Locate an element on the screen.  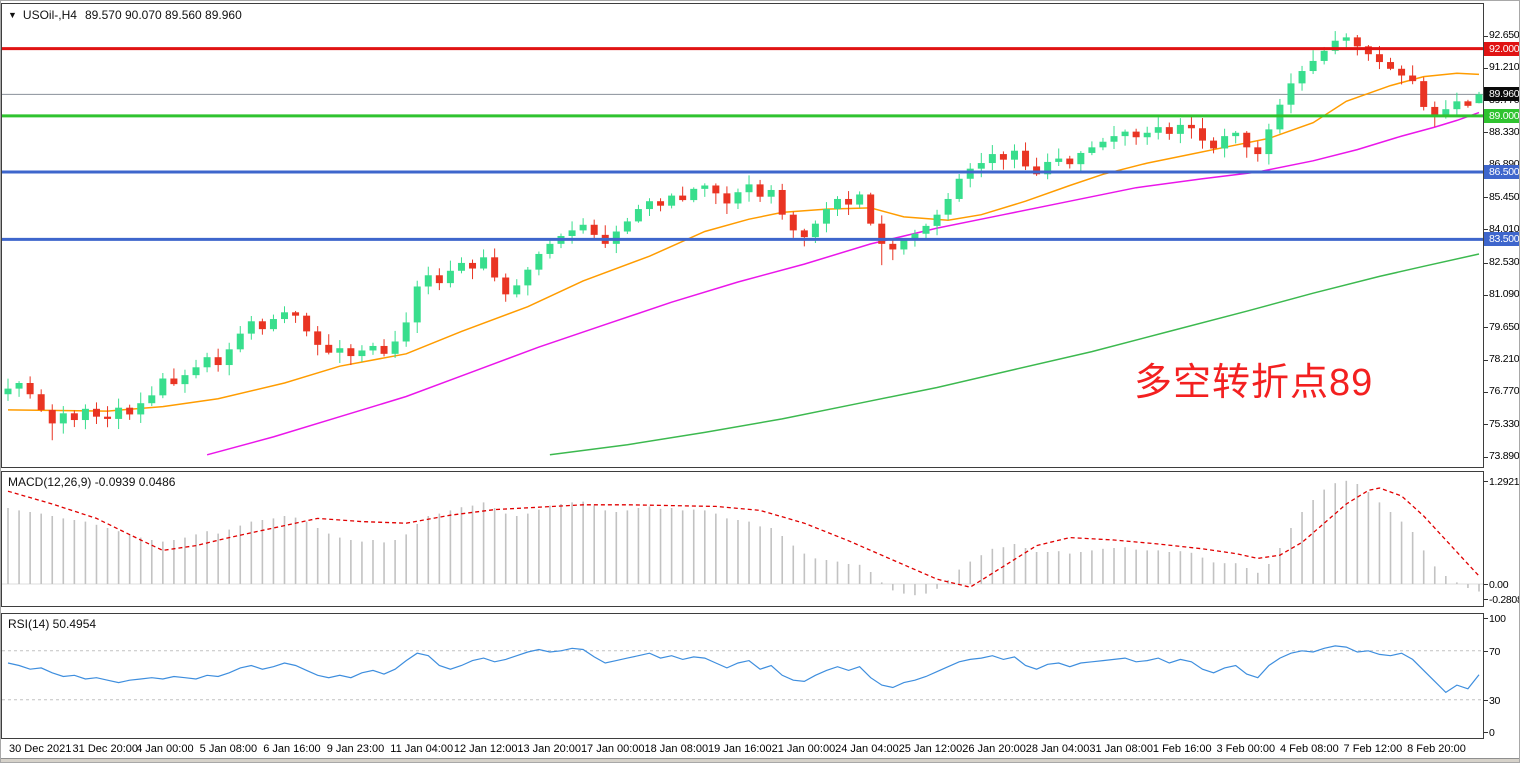
date-label: 31 Dec 20:00 is located at coordinates (105, 749).